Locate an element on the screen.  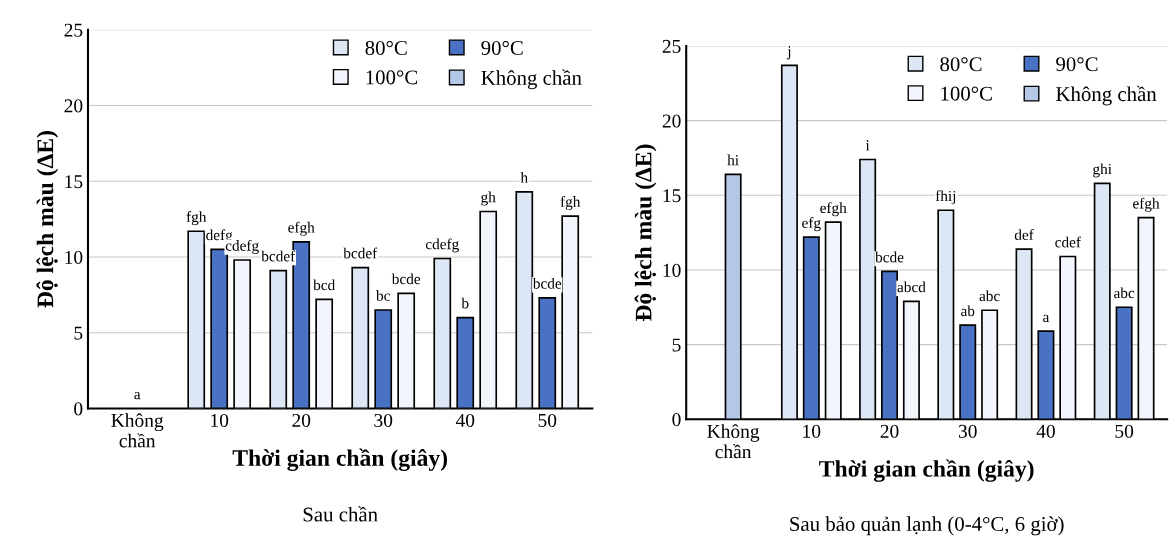
data-label: b is located at coordinates (465, 303).